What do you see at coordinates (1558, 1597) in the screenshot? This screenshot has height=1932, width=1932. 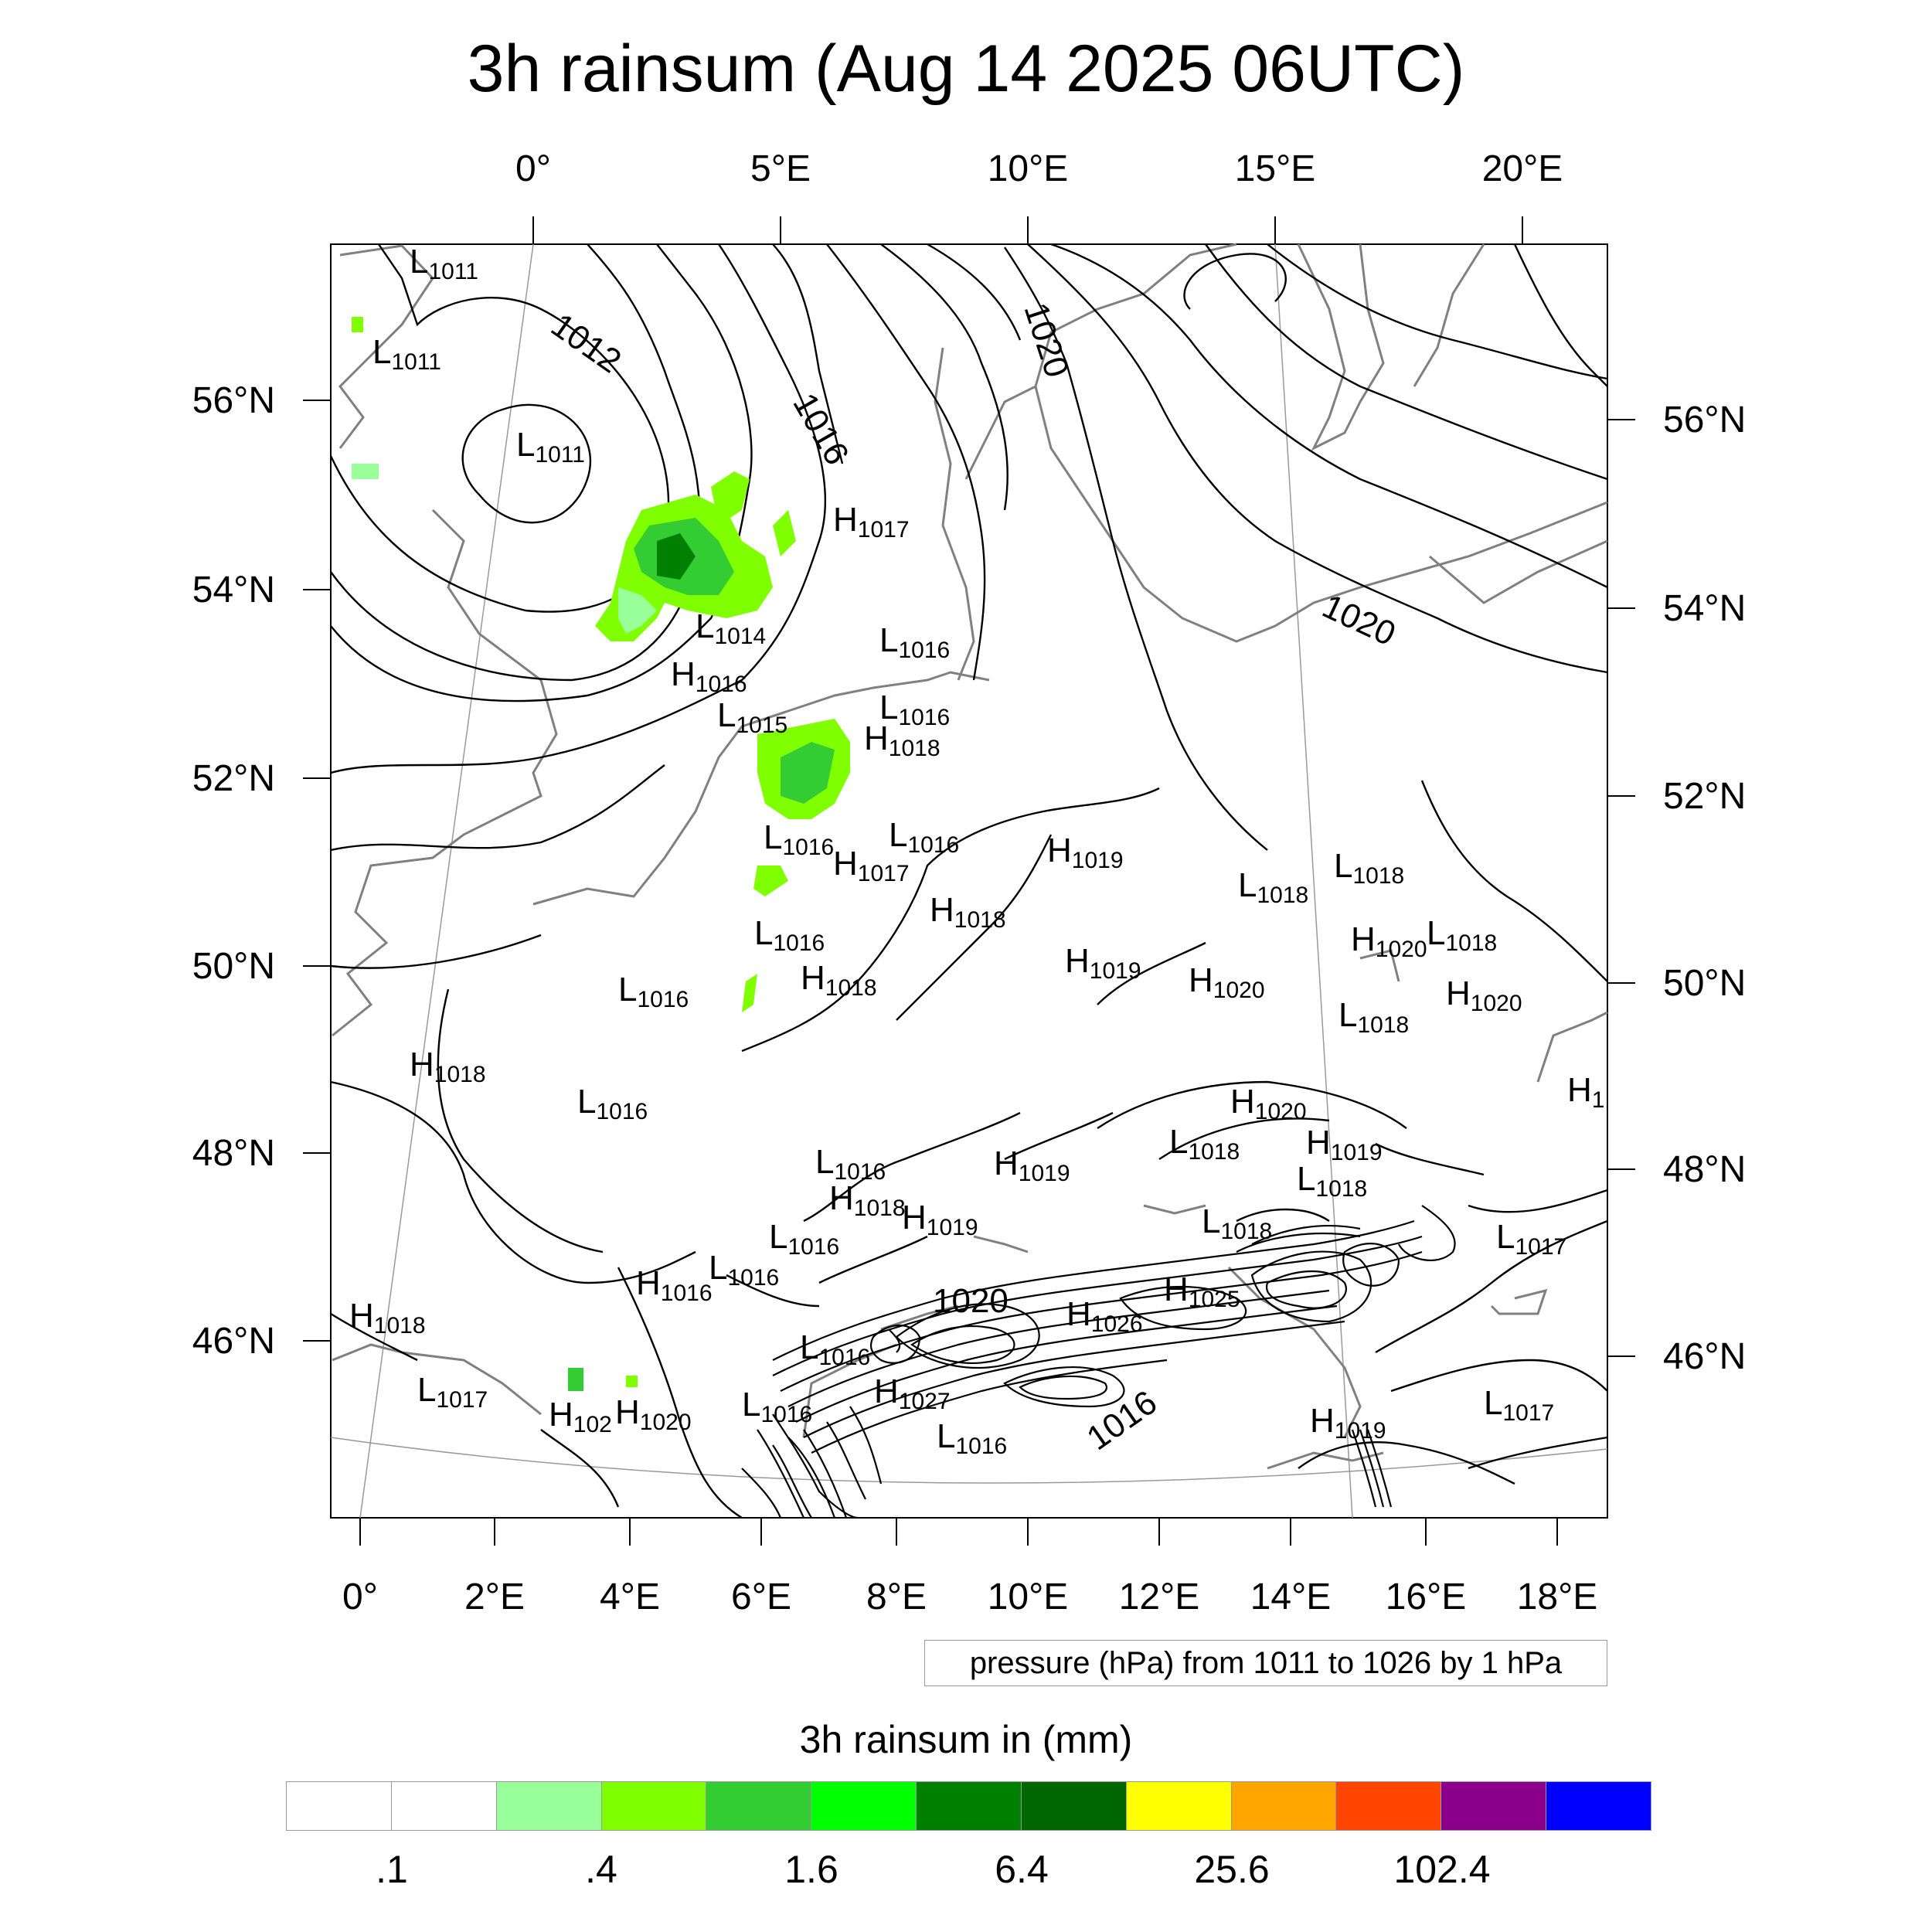 I see `bottom-lon-label: 18°E` at bounding box center [1558, 1597].